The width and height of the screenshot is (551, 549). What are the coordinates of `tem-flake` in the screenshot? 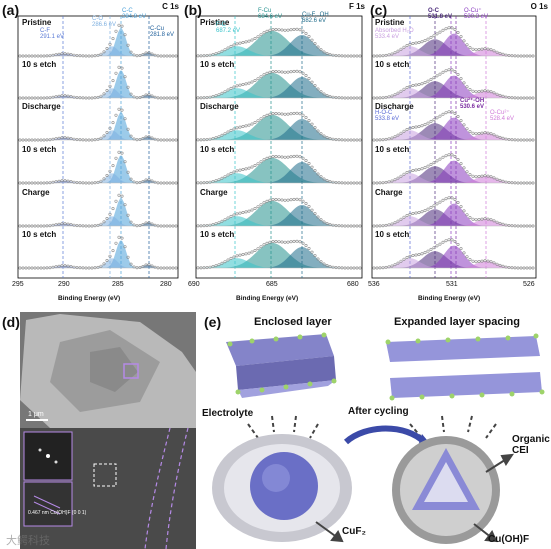 It's located at (108, 370).